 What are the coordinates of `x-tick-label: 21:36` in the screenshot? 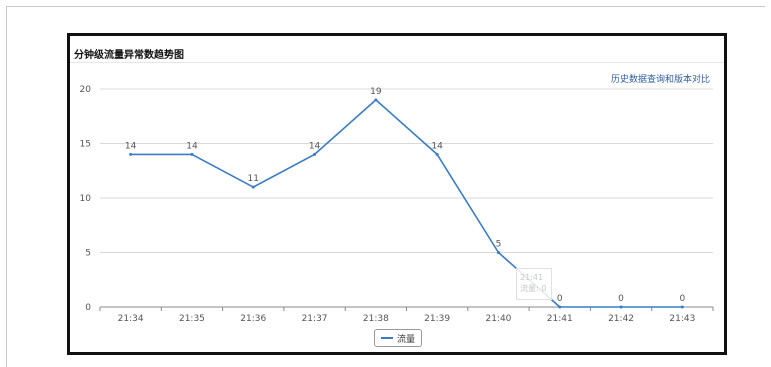 It's located at (253, 319).